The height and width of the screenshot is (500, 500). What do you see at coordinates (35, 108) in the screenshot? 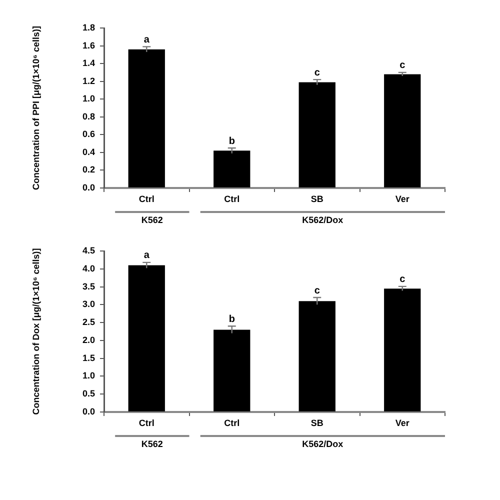
I see `y-axis-title: Concentration of PPI [μg/(1×10⁶ cells)]` at bounding box center [35, 108].